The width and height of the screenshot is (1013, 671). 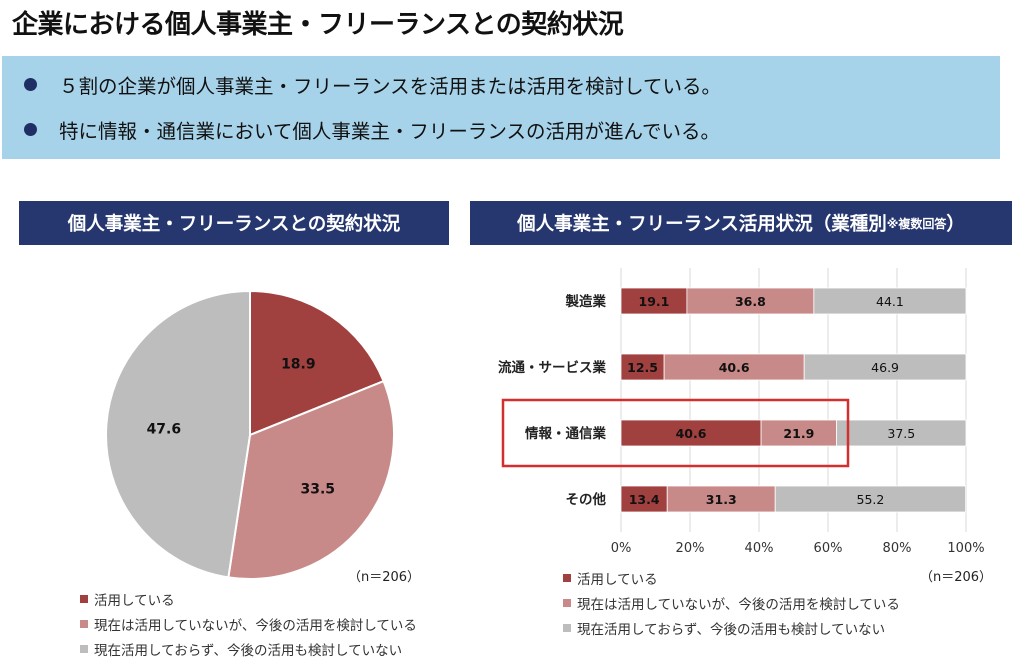 What do you see at coordinates (586, 499) in the screenshot?
I see `category-label: その他` at bounding box center [586, 499].